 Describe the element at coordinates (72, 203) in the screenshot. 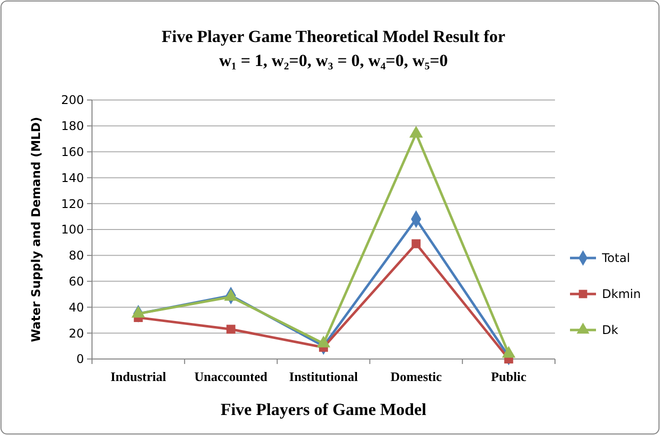

I see `y-tick-label: 120` at that location.